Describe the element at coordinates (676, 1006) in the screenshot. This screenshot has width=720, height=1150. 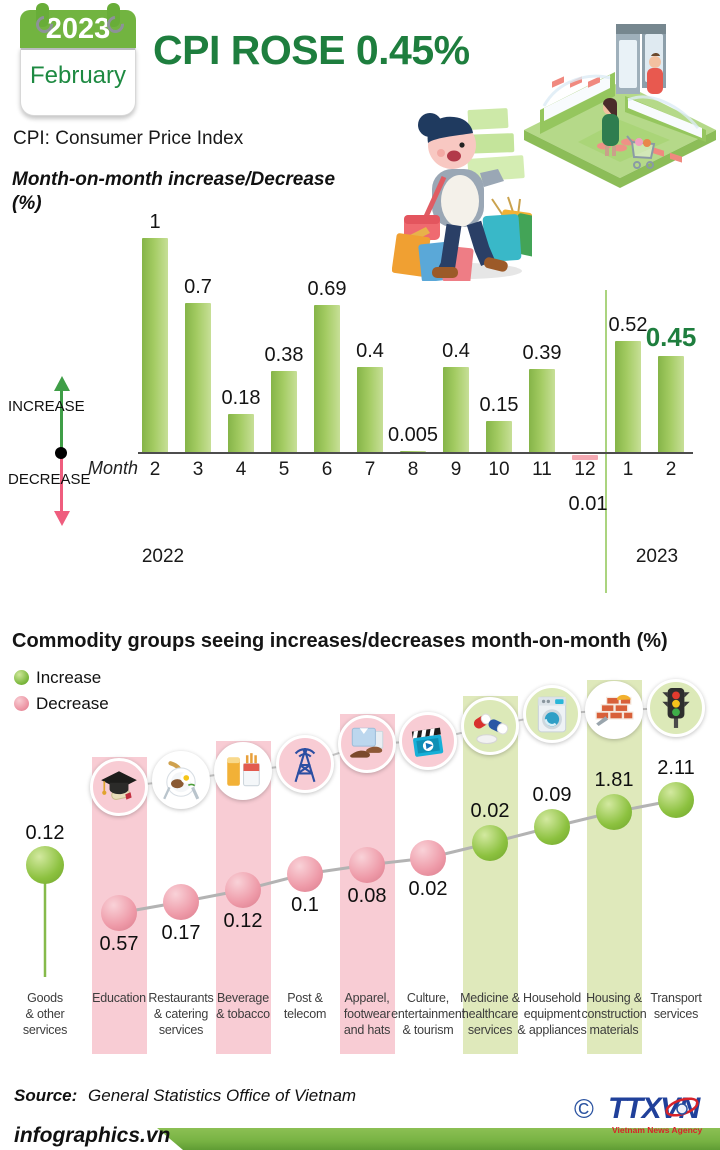
I see `commodity-category-label: Transport services` at that location.